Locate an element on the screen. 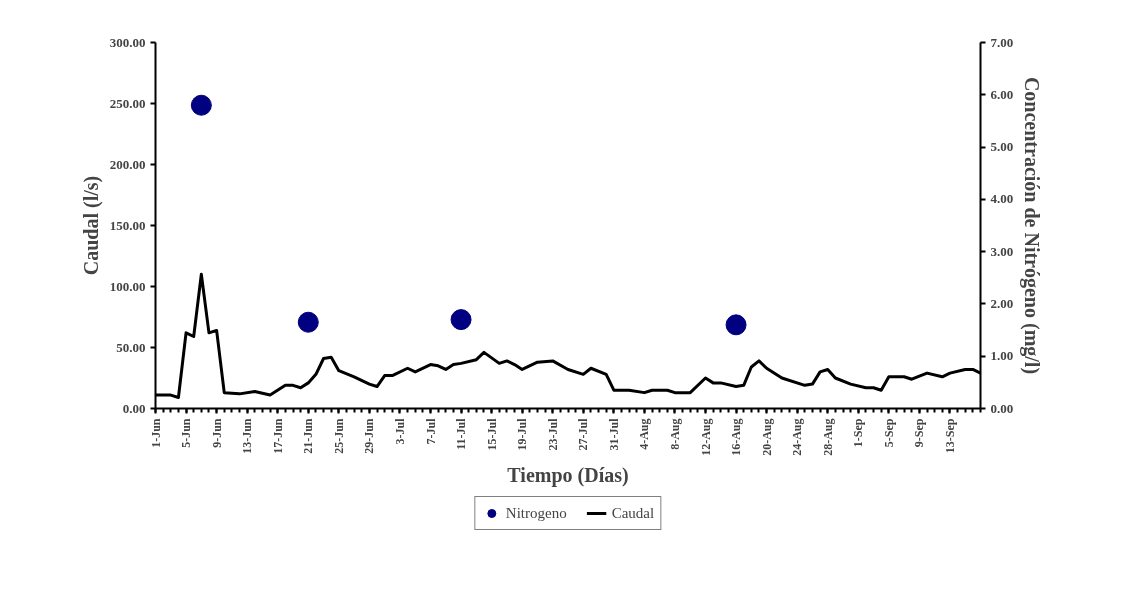 The image size is (1144, 612). y2-tick-label: 2.00 is located at coordinates (1002, 303).